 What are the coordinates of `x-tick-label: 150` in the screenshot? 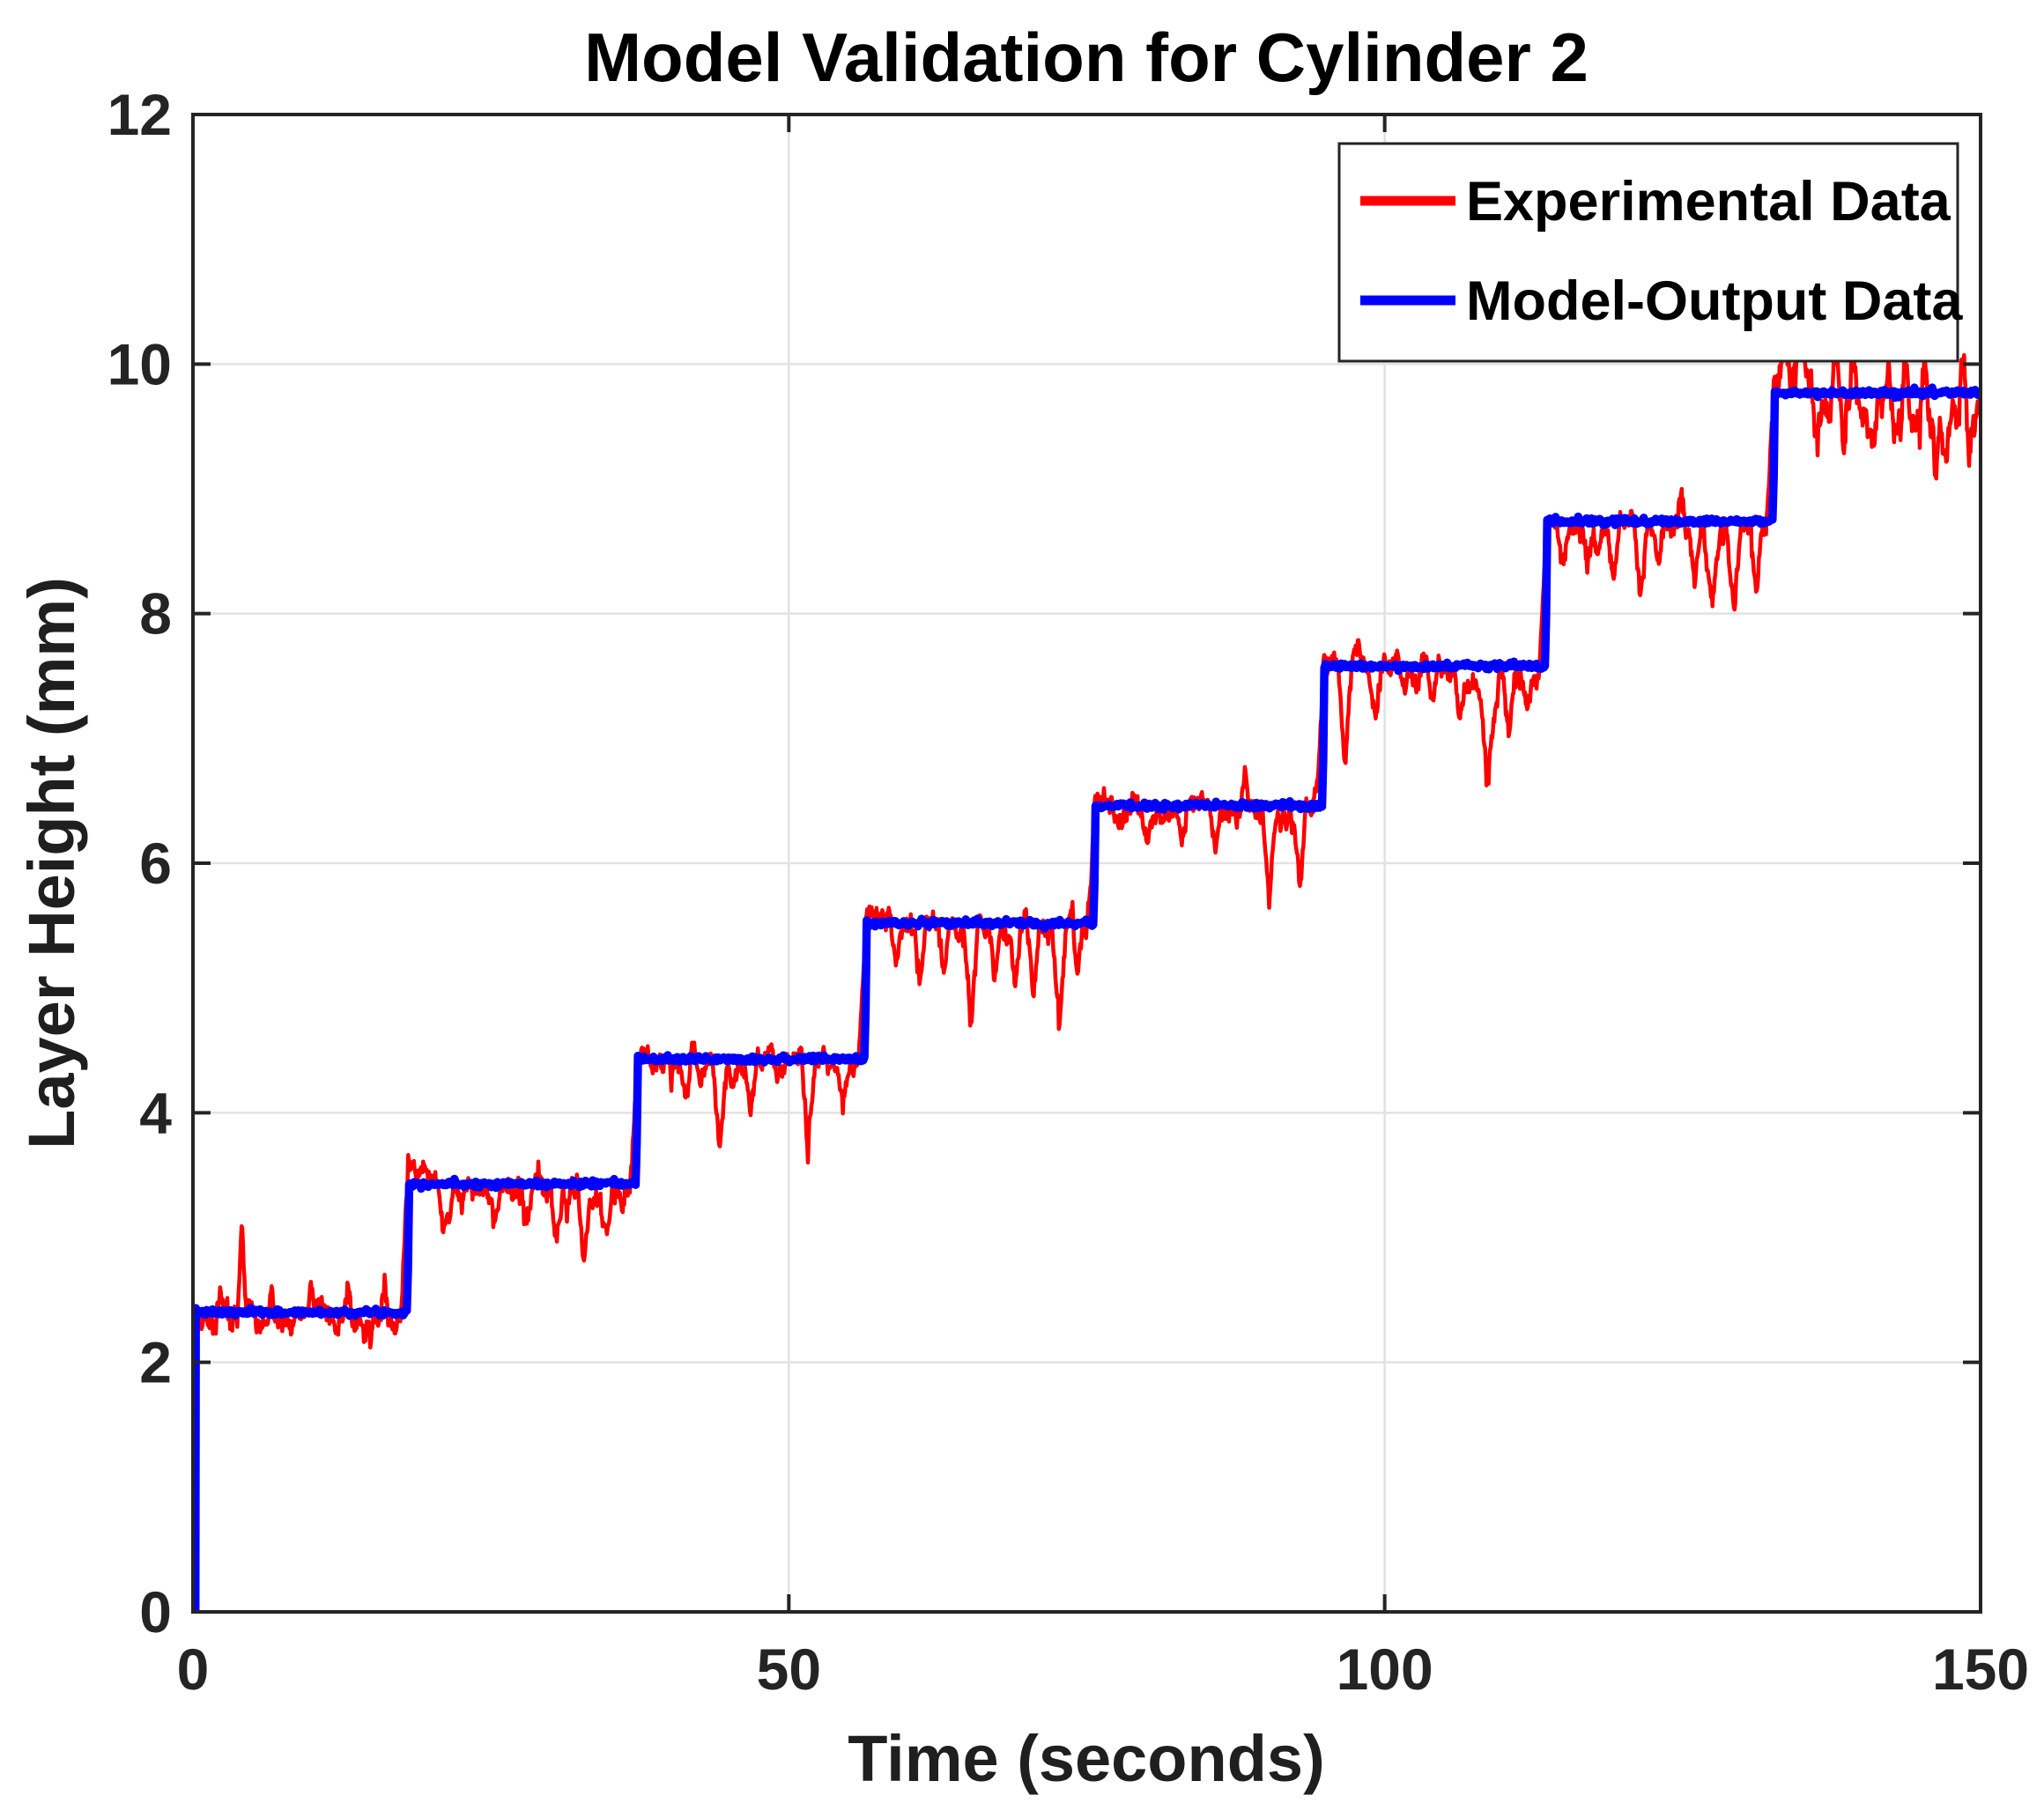 It's located at (1980, 1669).